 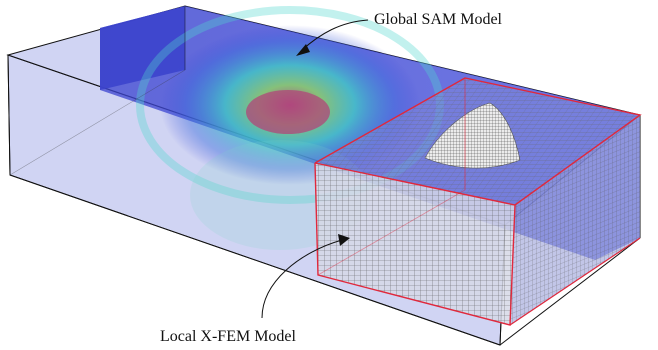 I want to click on local-block-side-face-mesh, so click(x=575, y=220).